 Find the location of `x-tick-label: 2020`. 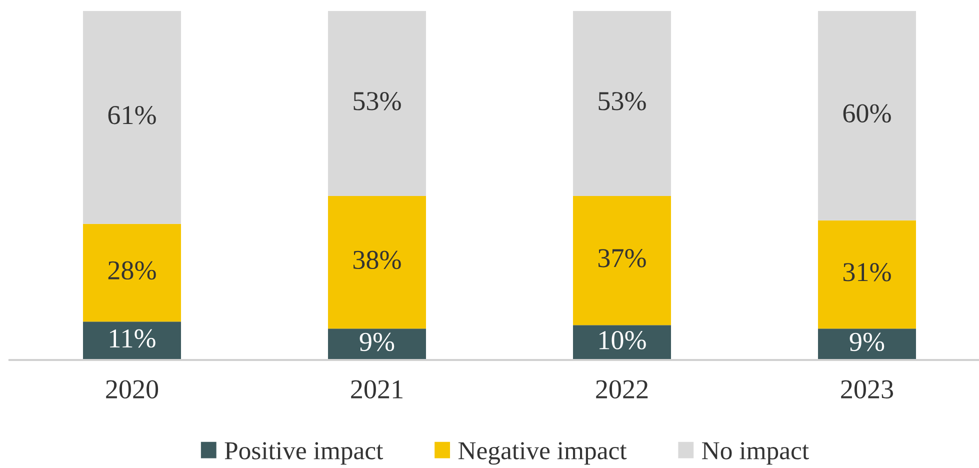

x-tick-label: 2020 is located at coordinates (132, 389).